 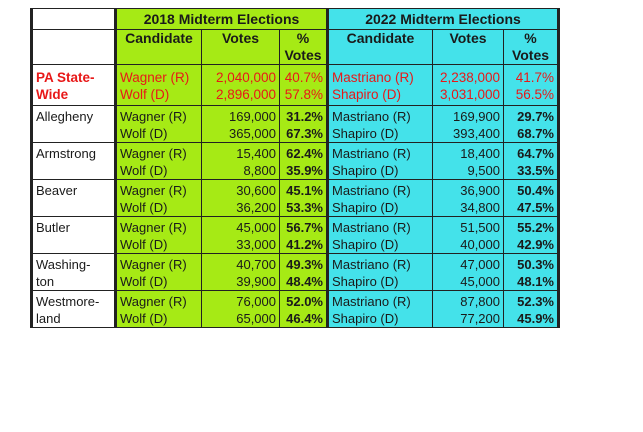 What do you see at coordinates (240, 235) in the screenshot?
I see `votes-2018: 45,000 33,000` at bounding box center [240, 235].